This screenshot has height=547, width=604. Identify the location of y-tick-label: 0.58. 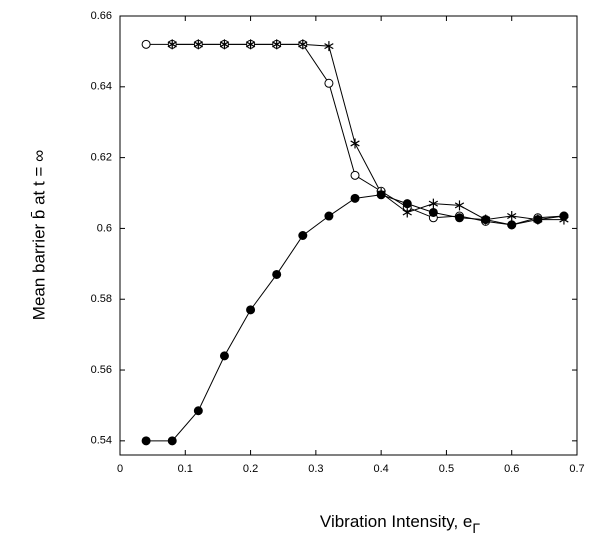
(101, 299).